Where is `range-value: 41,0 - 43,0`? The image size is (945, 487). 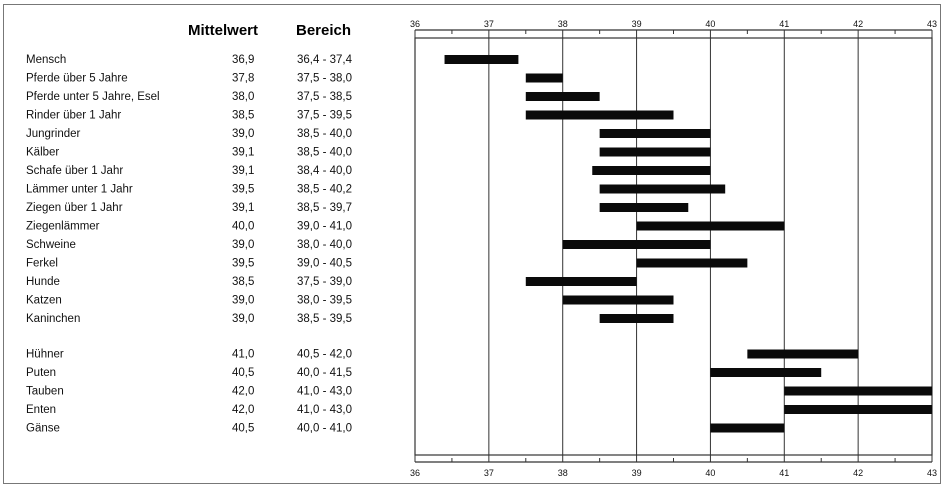
range-value: 41,0 - 43,0 is located at coordinates (324, 410).